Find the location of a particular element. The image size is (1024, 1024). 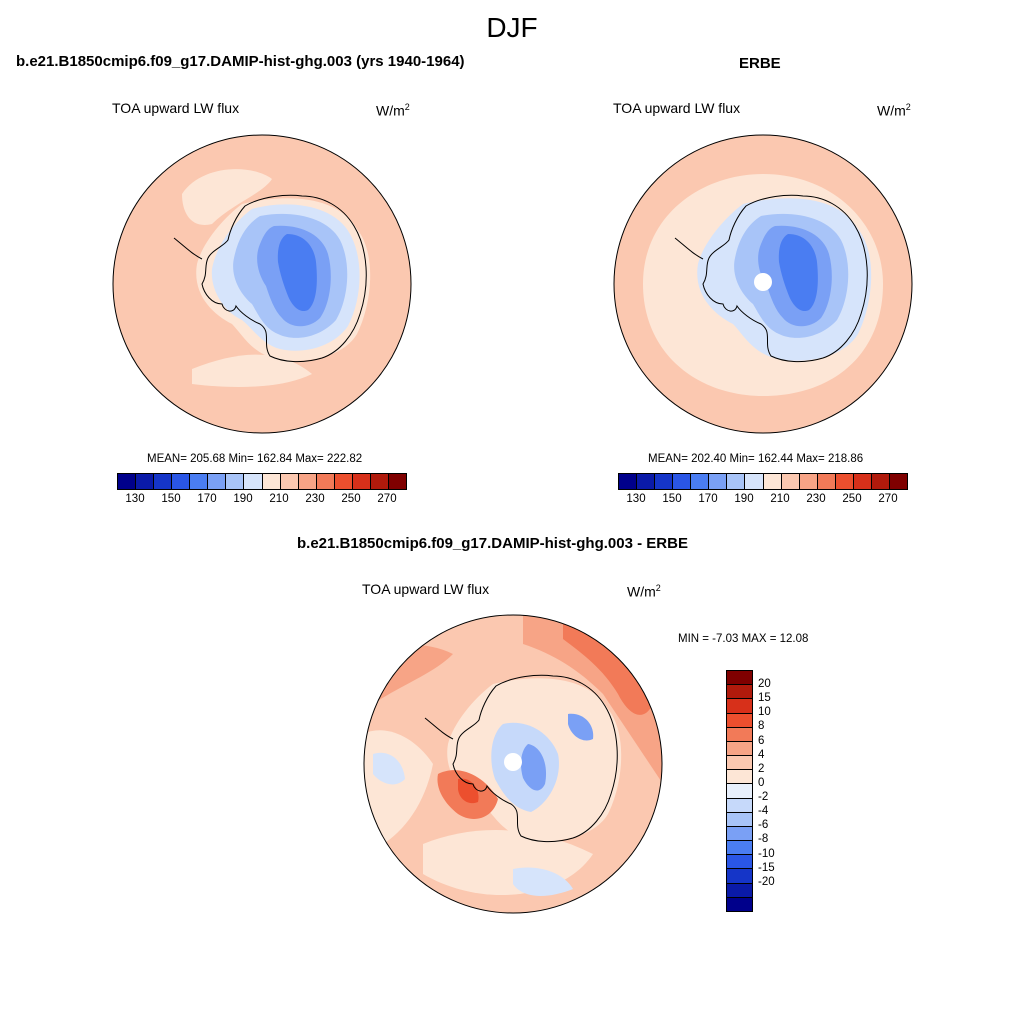

panel-2-units: W/m2 is located at coordinates (894, 110).